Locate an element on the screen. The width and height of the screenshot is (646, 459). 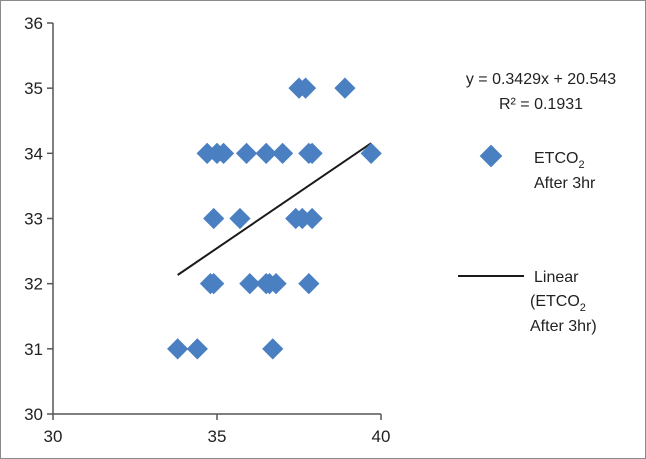
legend: ETCO2 After 3hr Linear (ETCO2 After 3hr) is located at coordinates (527, 239).